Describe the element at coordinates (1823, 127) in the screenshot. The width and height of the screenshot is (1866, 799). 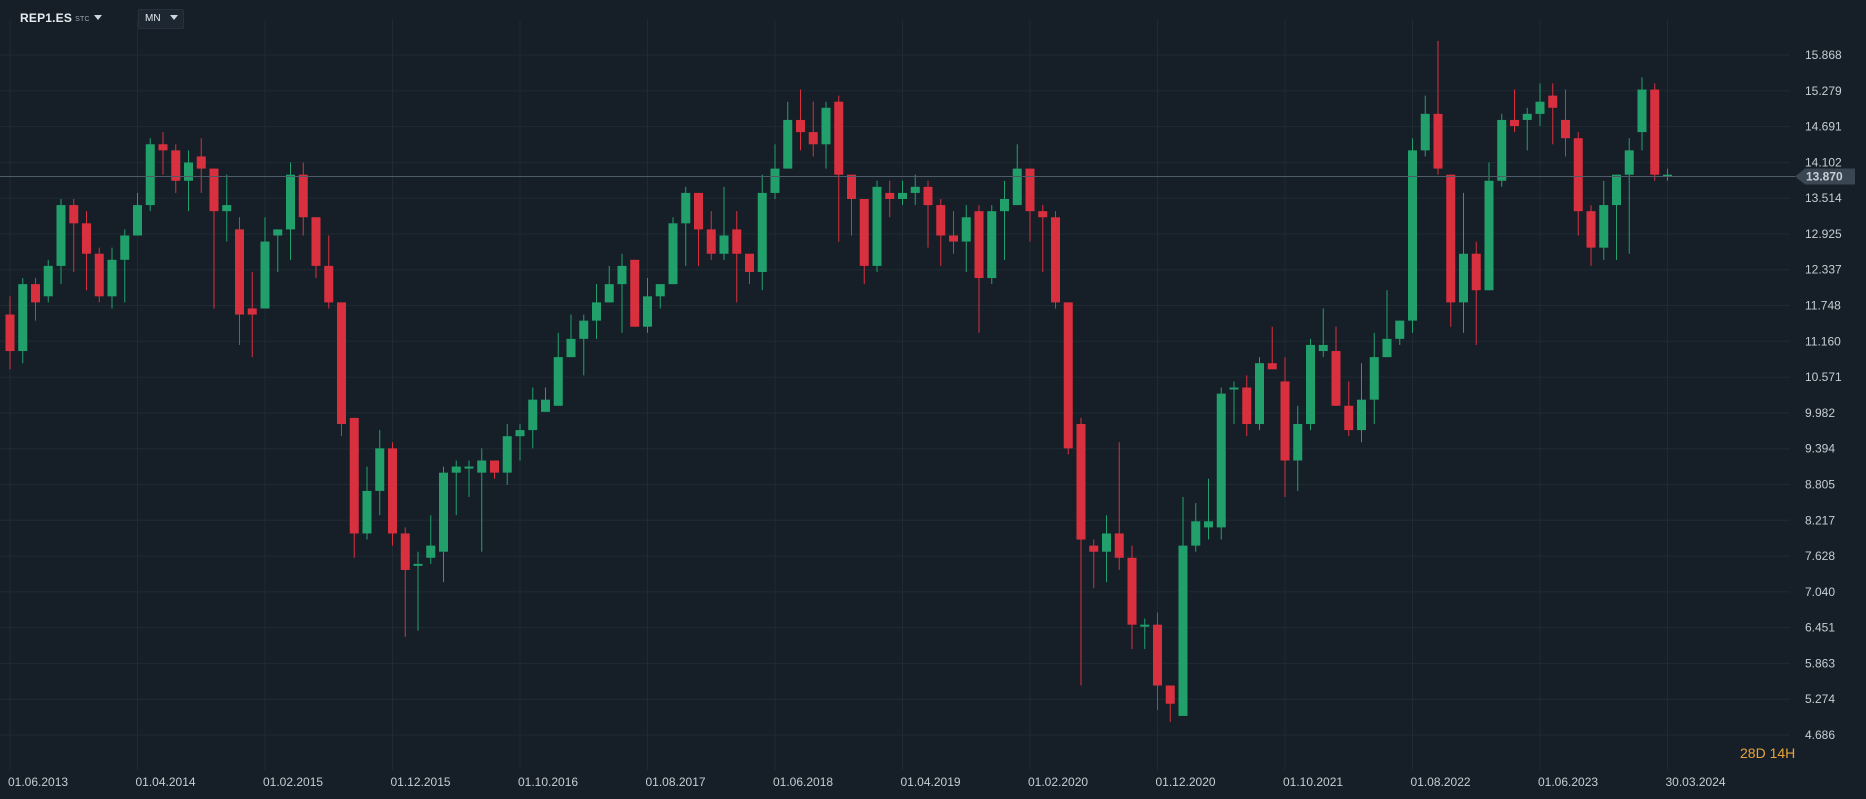
I see `y-tick-label: 14.691` at that location.